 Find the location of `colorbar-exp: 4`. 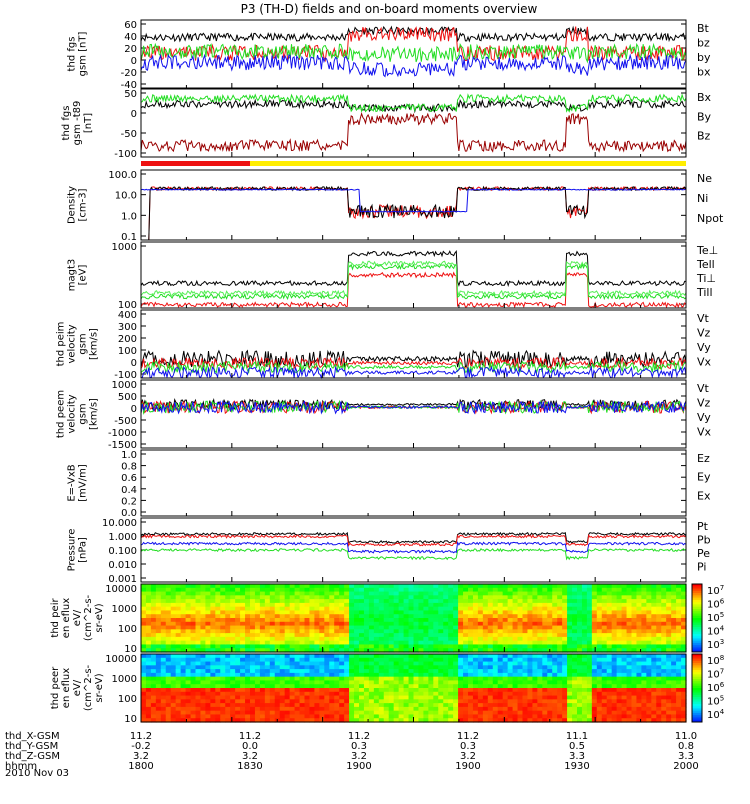

colorbar-exp: 4 is located at coordinates (722, 629).